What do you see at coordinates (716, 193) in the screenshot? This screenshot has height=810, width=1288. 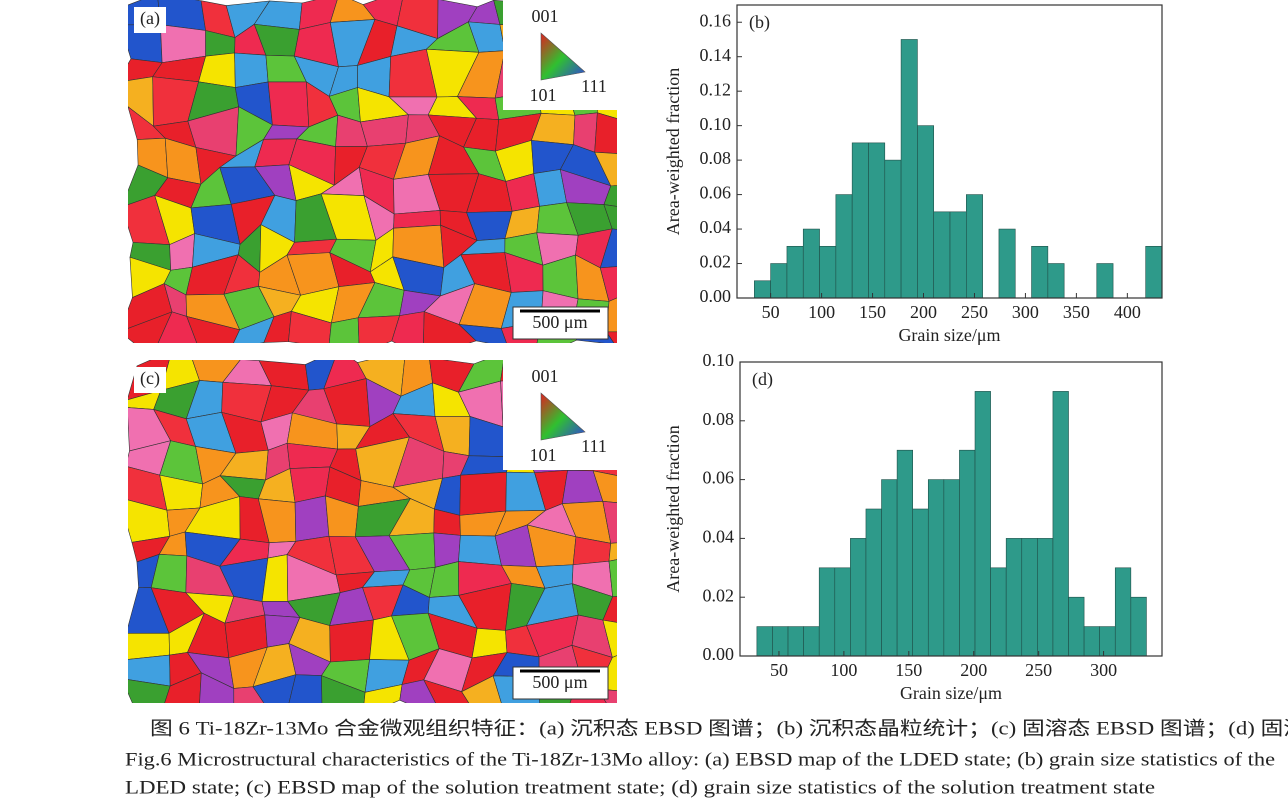 I see `y-tick-label: 0.06` at bounding box center [716, 193].